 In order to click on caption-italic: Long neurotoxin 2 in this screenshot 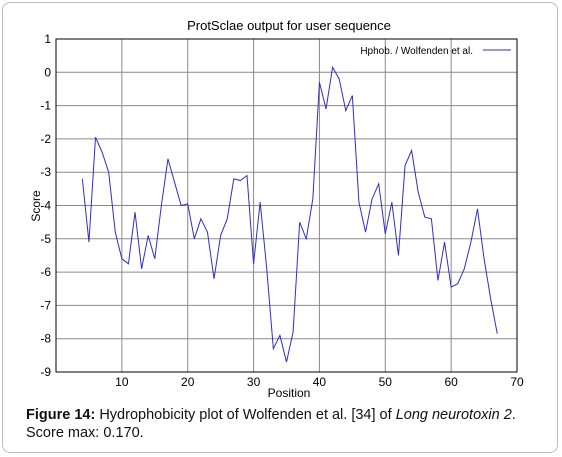, I will do `click(453, 415)`.